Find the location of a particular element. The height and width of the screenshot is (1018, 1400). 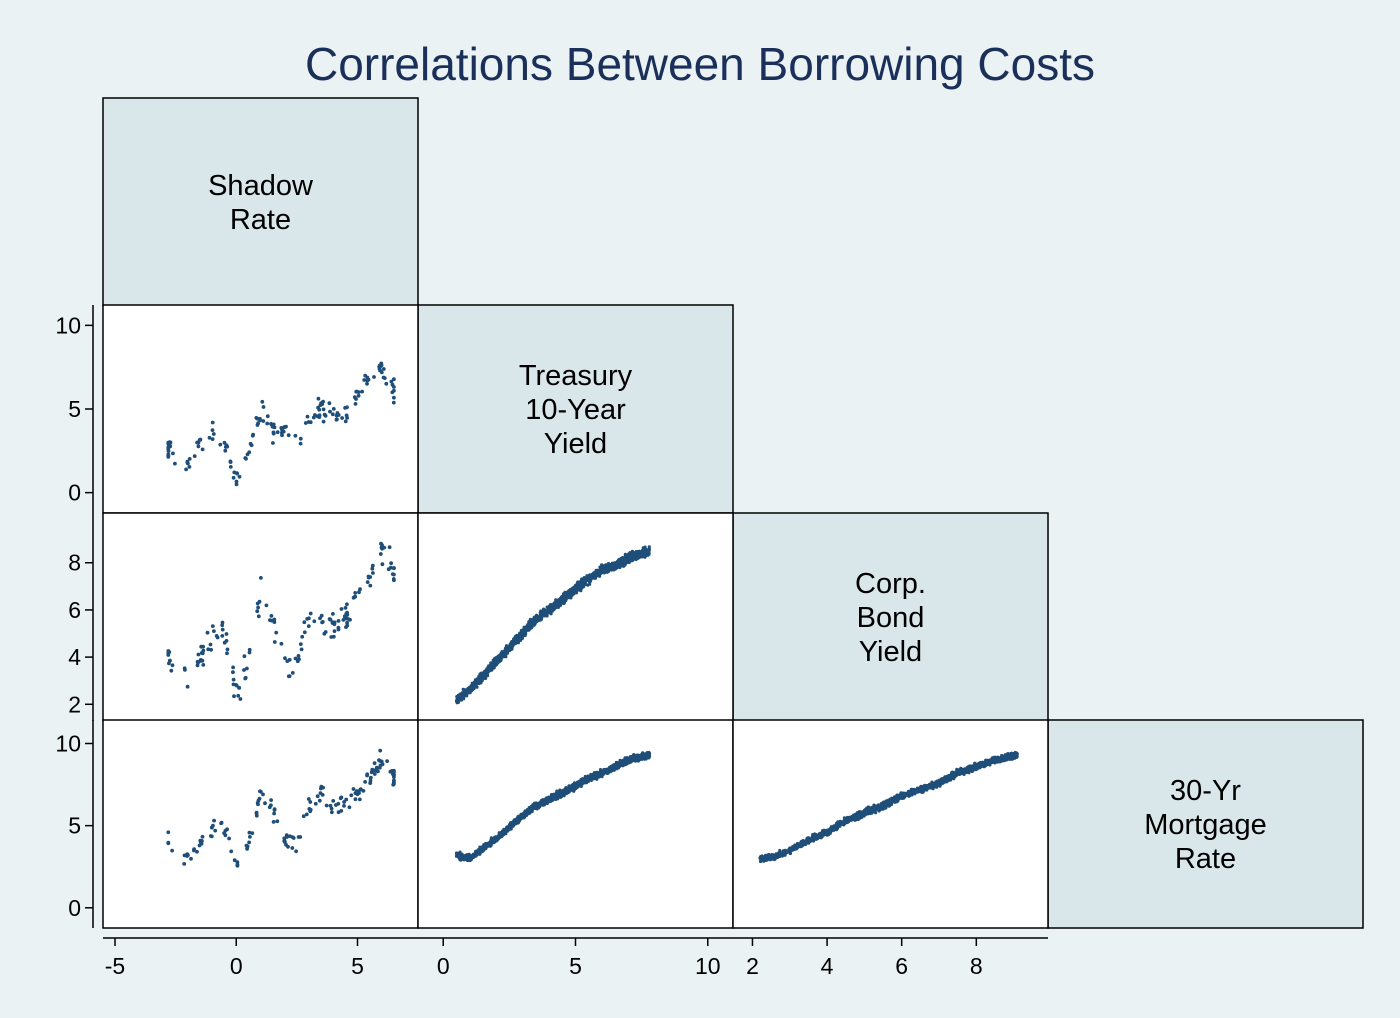

panel-shadow-vs-treasury is located at coordinates (260, 409).